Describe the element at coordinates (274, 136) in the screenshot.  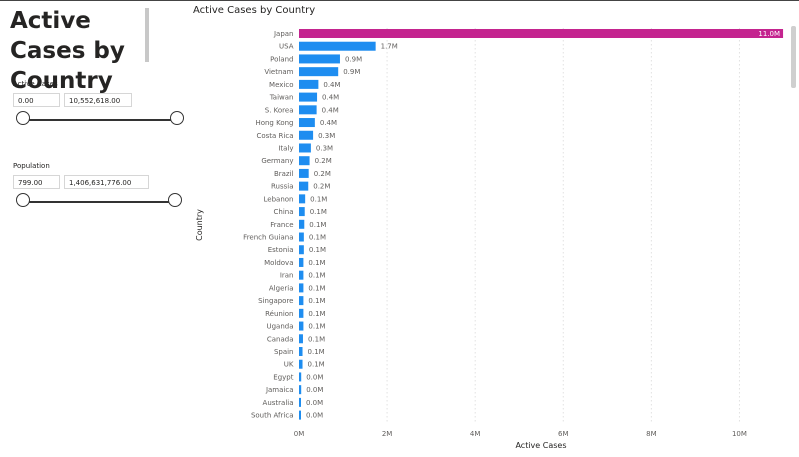
I see `category-label: Costa Rica` at that location.